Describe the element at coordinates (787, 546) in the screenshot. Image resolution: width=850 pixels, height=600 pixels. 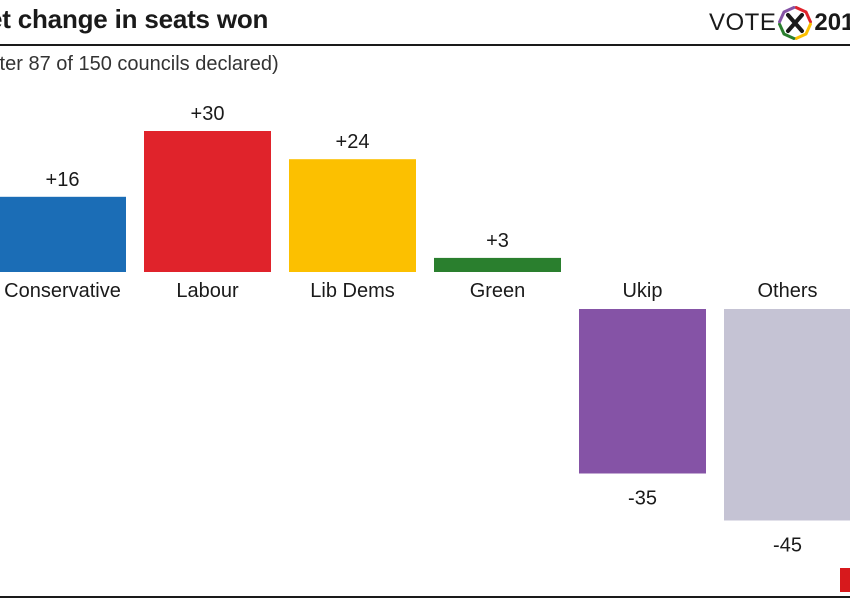
I see `value-label-others: -45` at that location.